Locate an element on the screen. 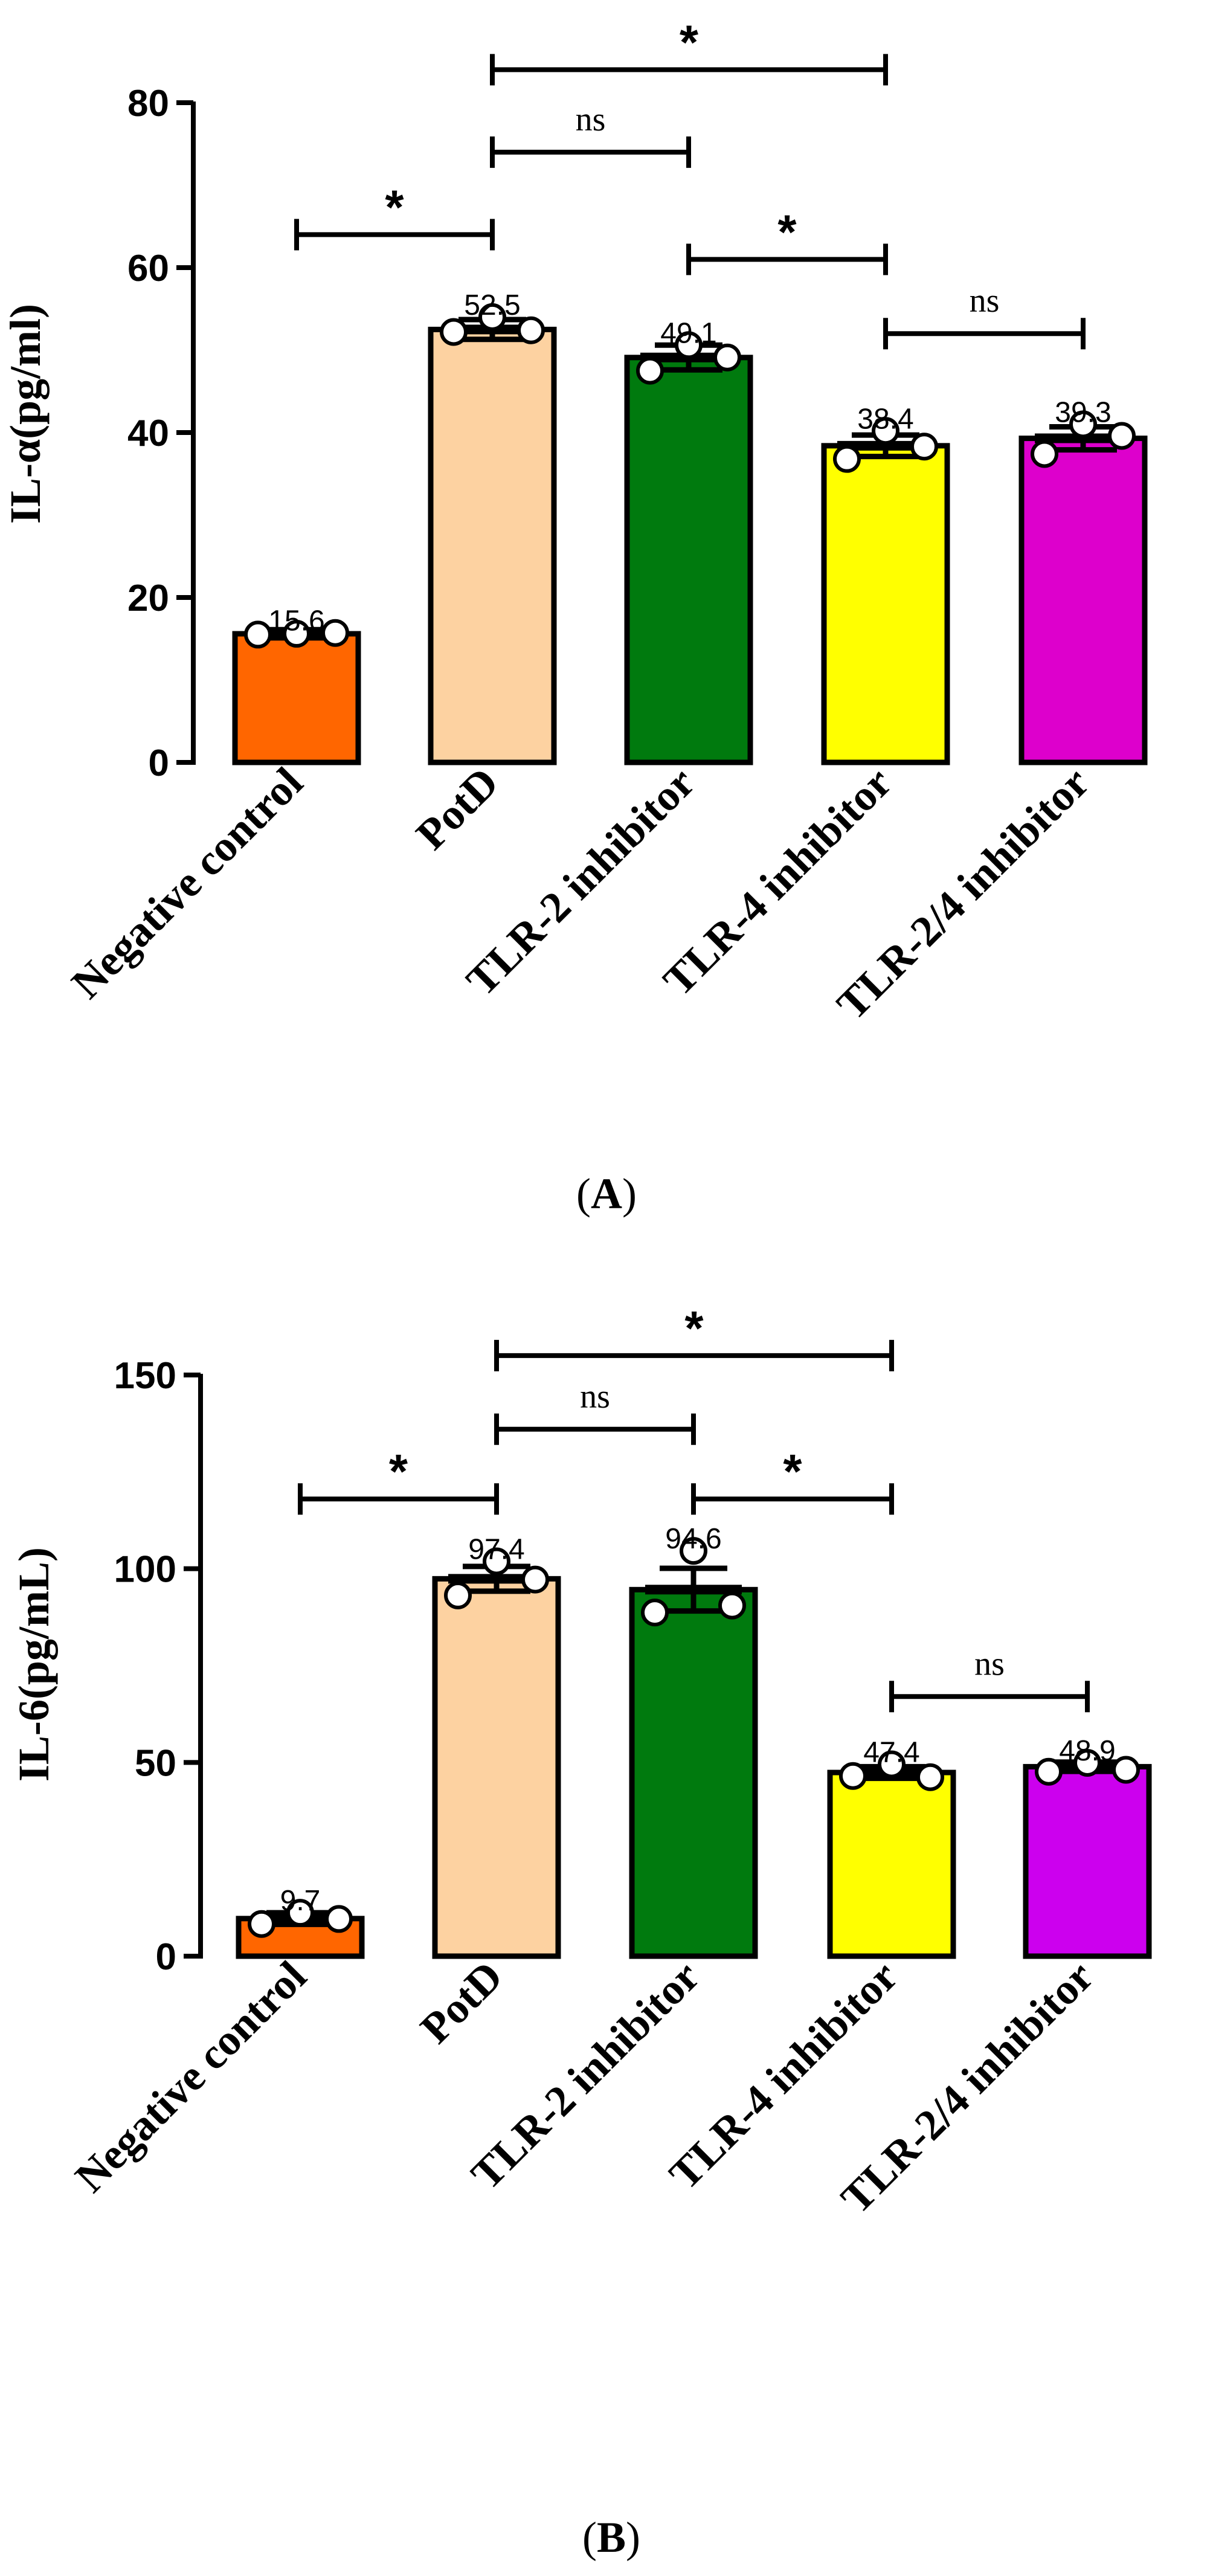 This screenshot has width=1213, height=2576. panel-b-value-label: 94.6 is located at coordinates (693, 1539).